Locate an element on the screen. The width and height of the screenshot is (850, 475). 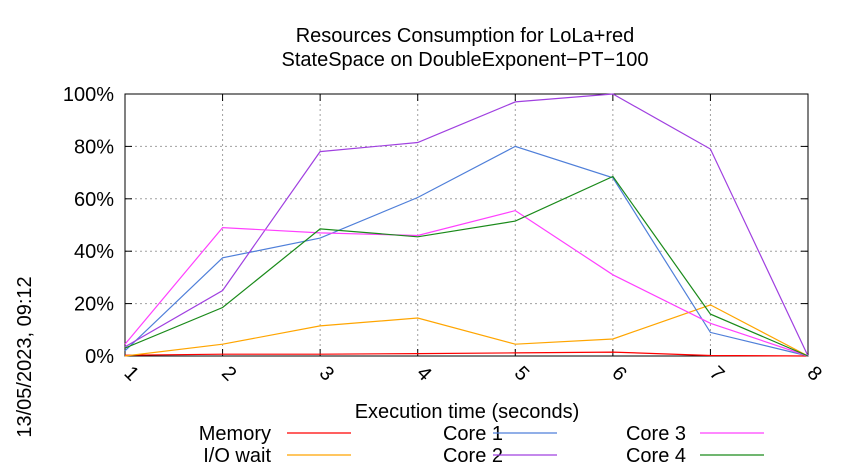
y-tick-label: 60% is located at coordinates (94, 200).